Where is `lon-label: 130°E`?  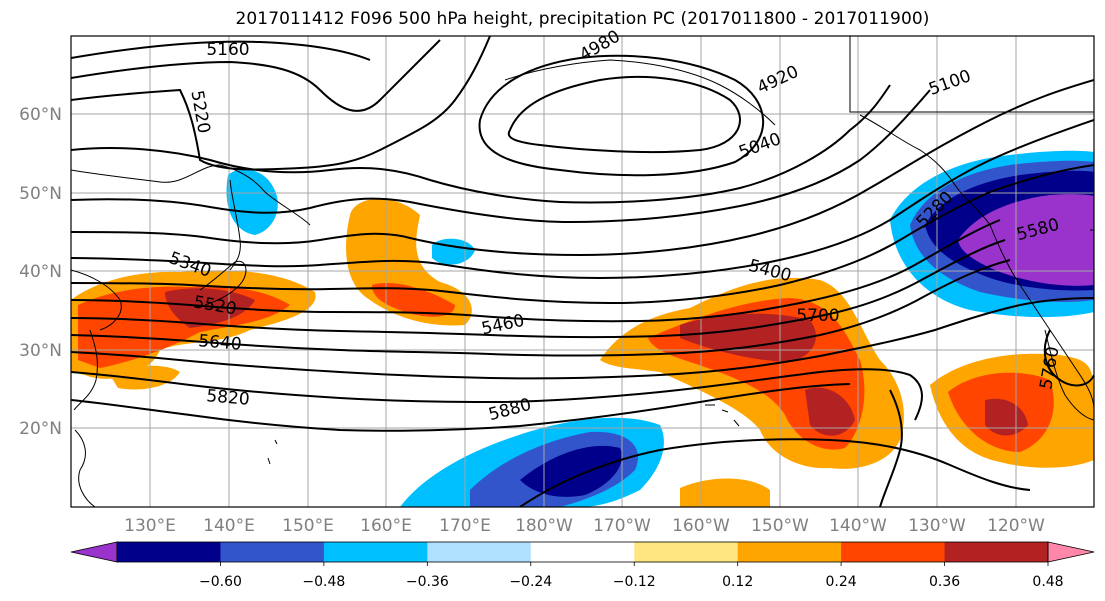 lon-label: 130°E is located at coordinates (150, 526).